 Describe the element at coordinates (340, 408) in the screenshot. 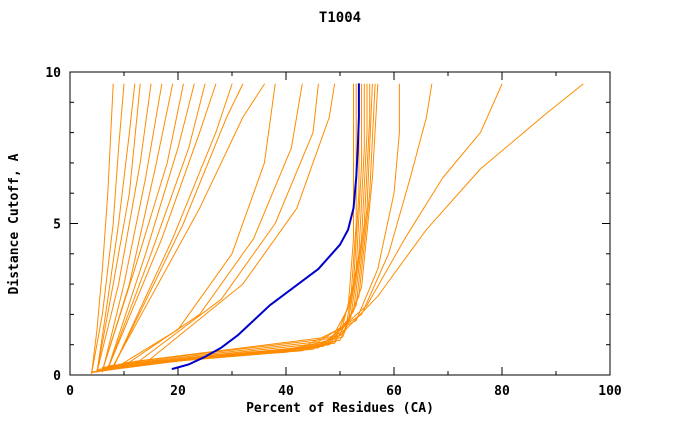

I see `x-axis-label: Percent of Residues (CA)` at that location.